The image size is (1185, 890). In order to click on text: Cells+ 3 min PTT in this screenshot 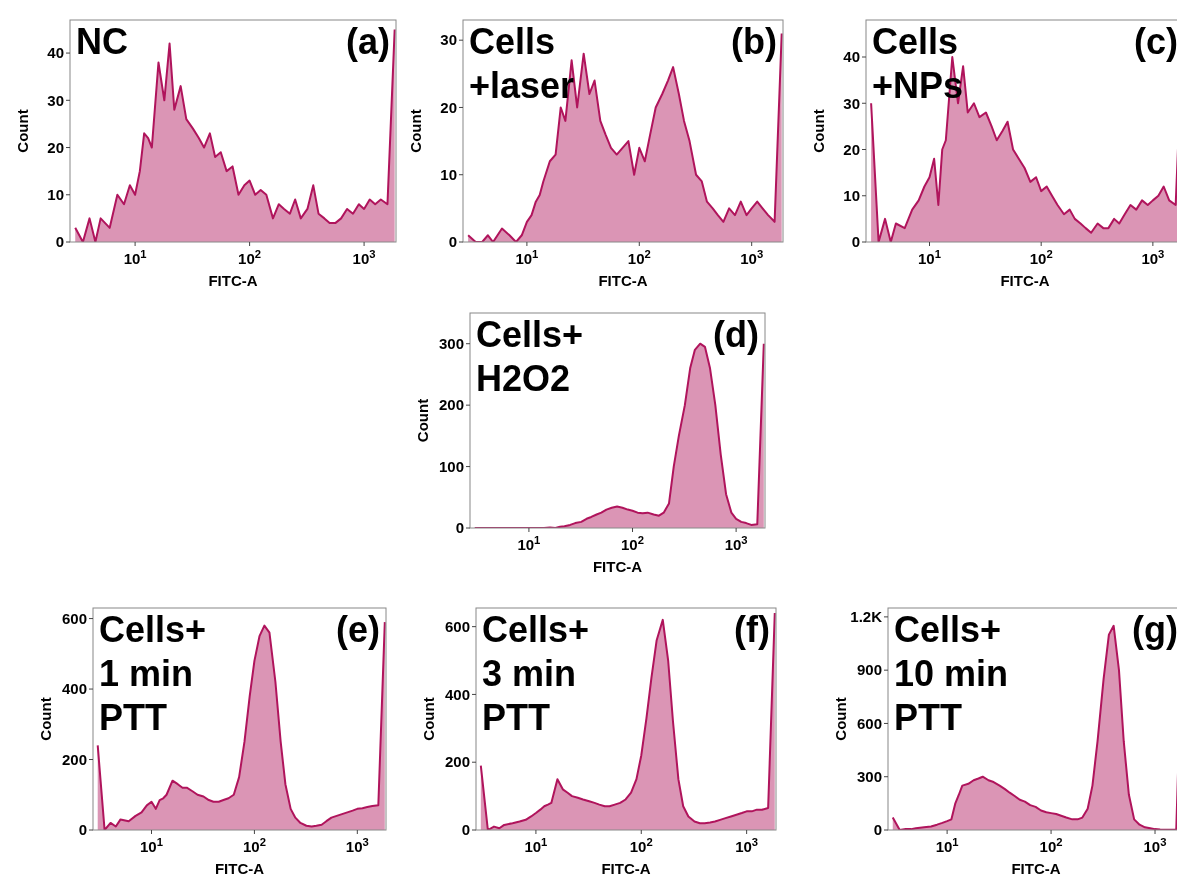, I will do `click(536, 673)`.